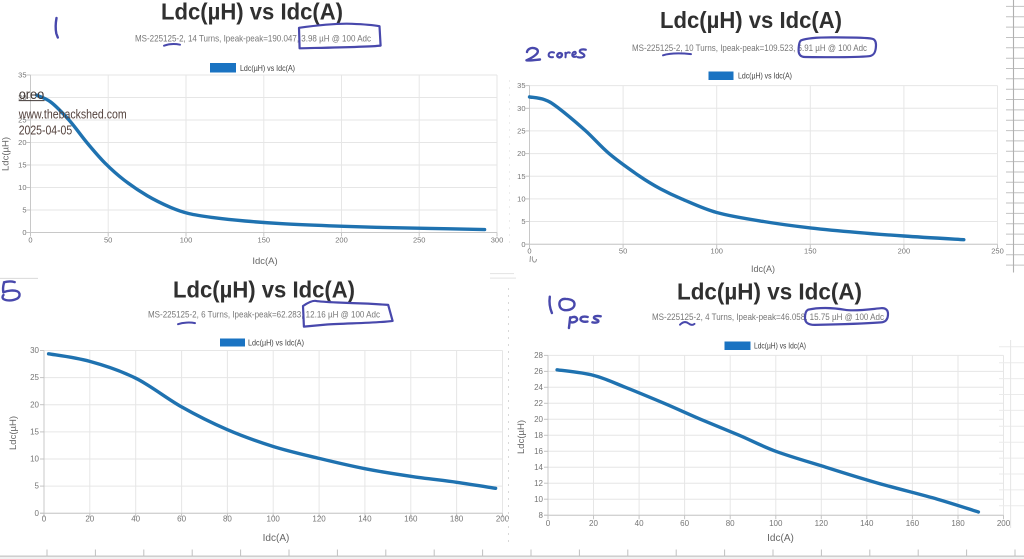  Describe the element at coordinates (32, 94) in the screenshot. I see `svg-text: oreo` at that location.